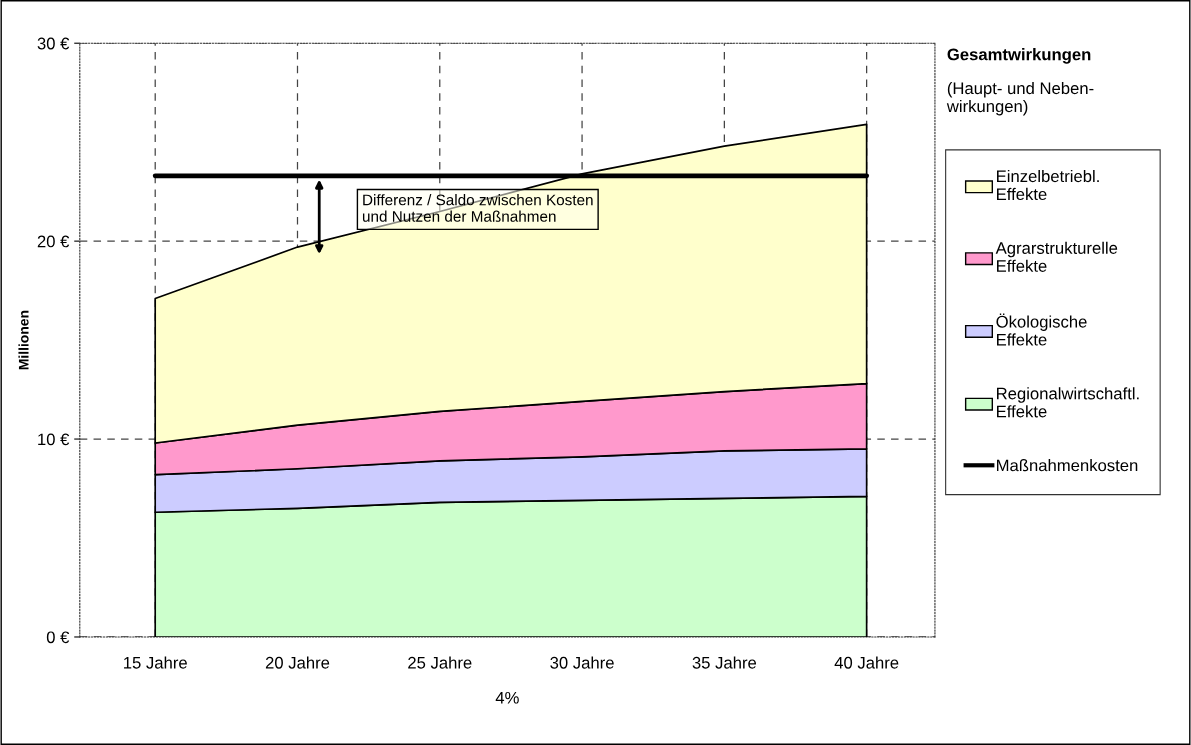 This screenshot has height=745, width=1191. What do you see at coordinates (297, 662) in the screenshot?
I see `x-tick-label: 20 Jahre` at bounding box center [297, 662].